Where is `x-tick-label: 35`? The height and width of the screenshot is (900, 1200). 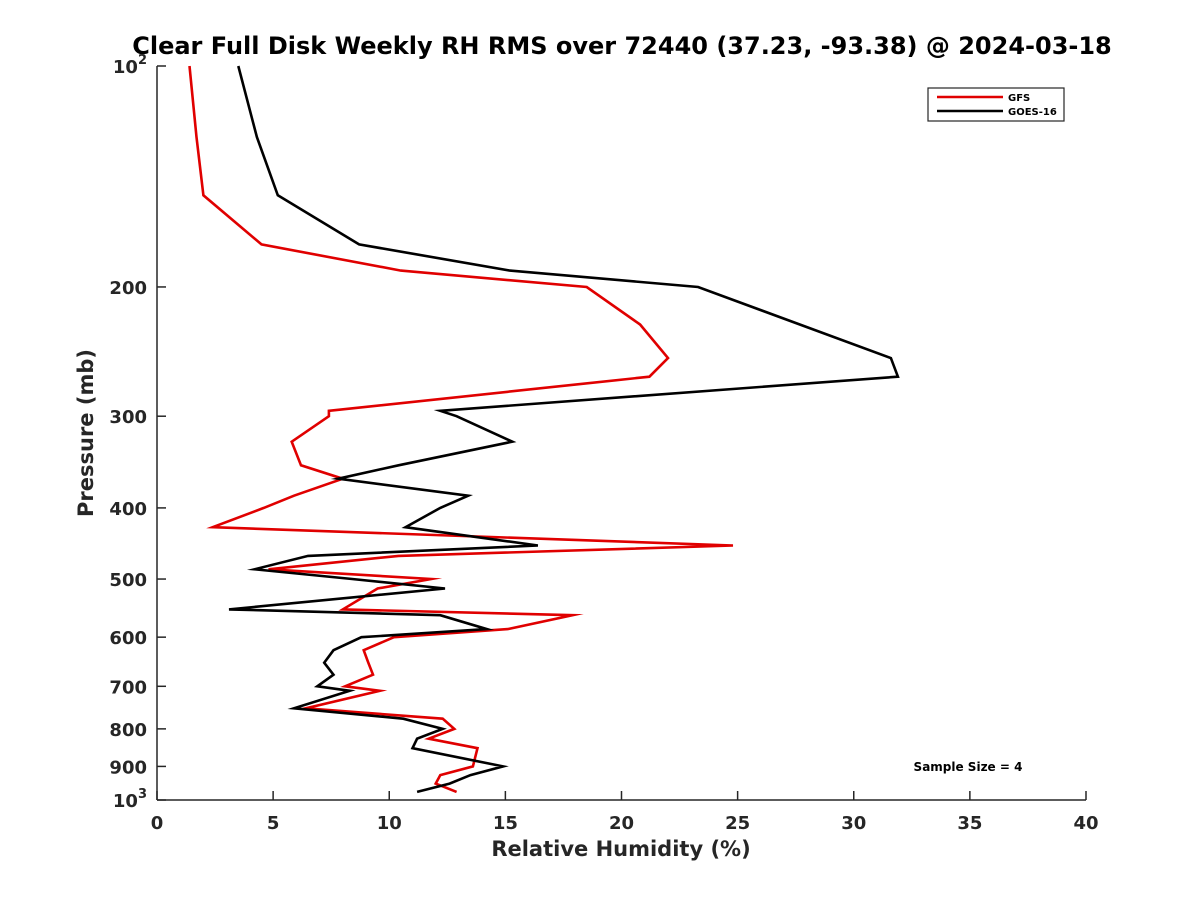 x-tick-label: 35 is located at coordinates (969, 823).